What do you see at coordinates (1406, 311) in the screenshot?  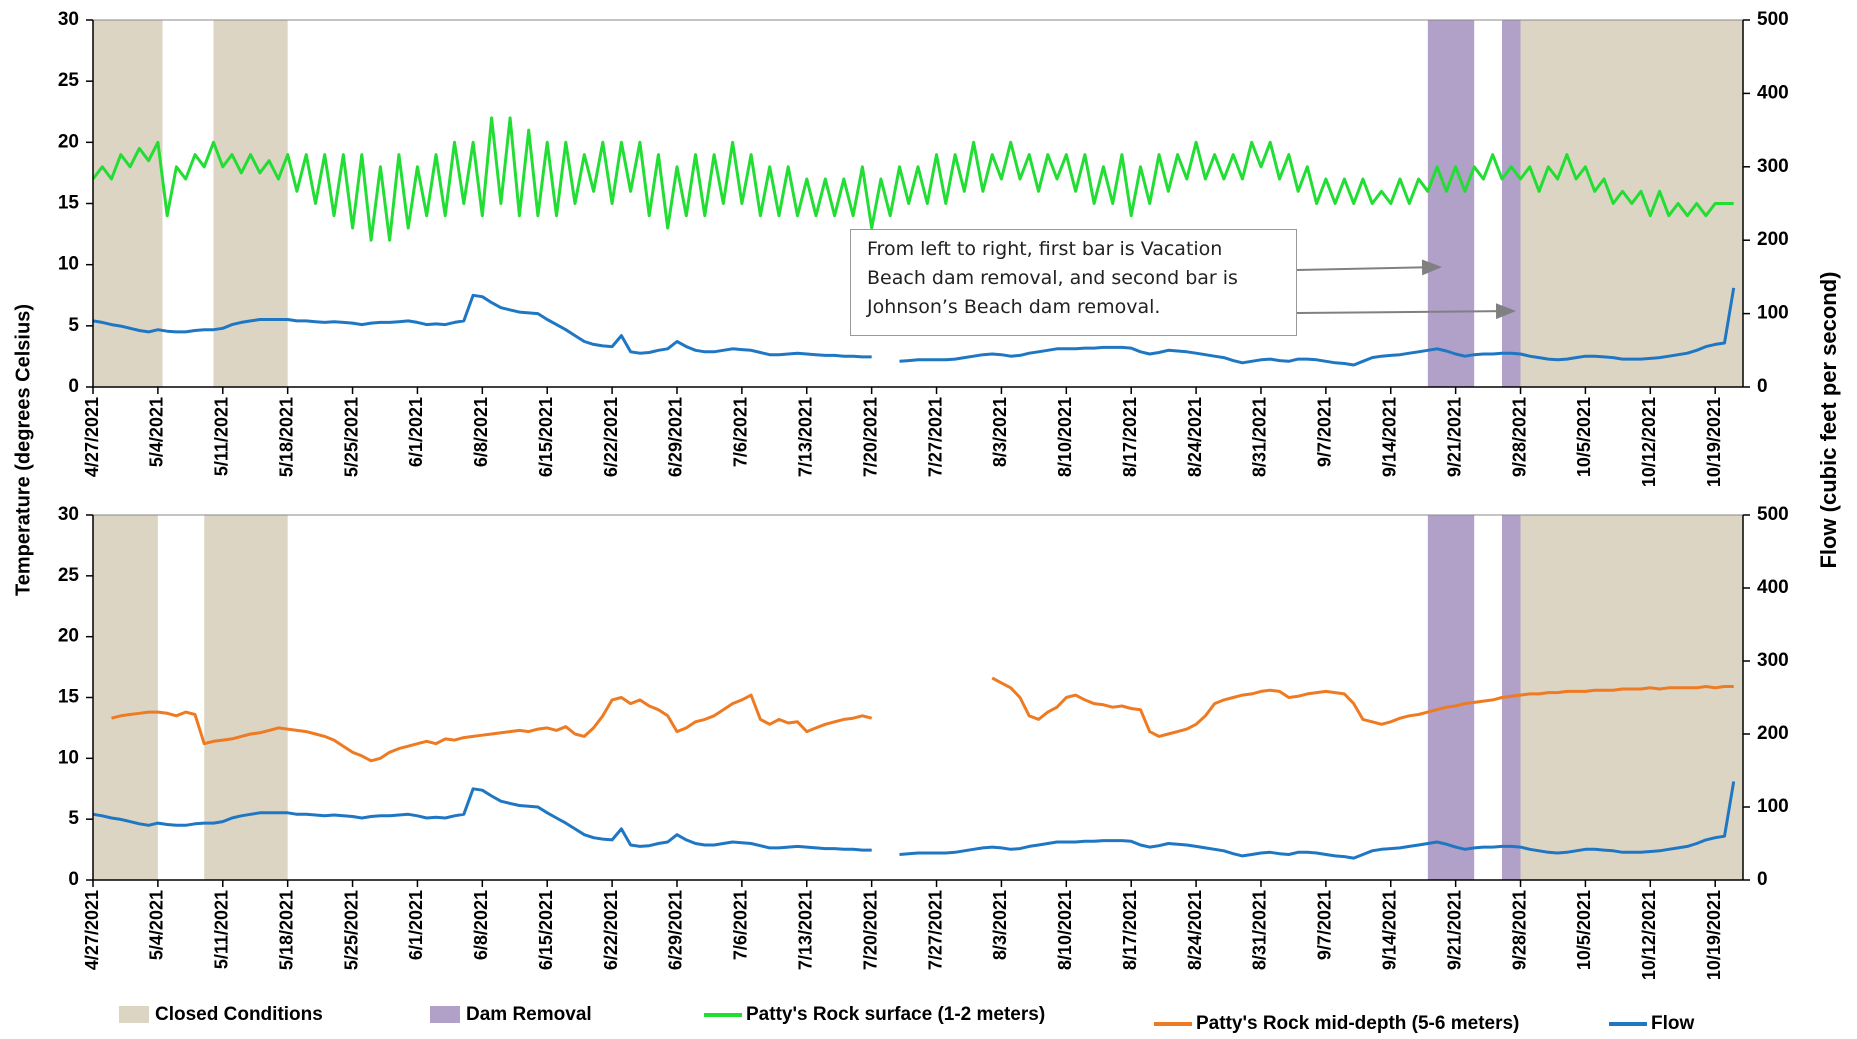 I see `annotation-arrow` at bounding box center [1406, 311].